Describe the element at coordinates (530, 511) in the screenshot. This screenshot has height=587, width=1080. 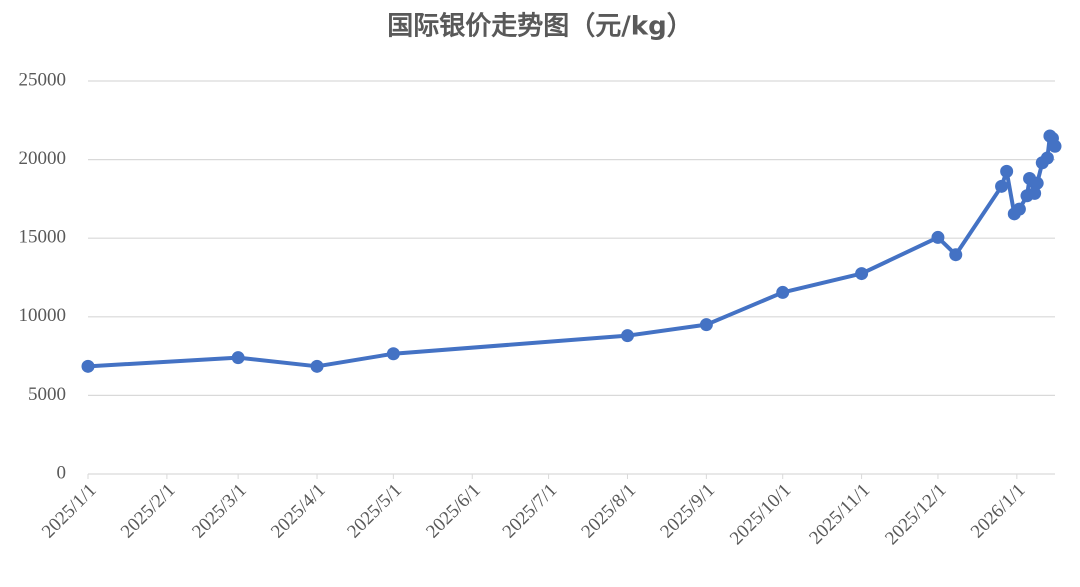
I see `x-tick-label: 2025/7/1` at that location.